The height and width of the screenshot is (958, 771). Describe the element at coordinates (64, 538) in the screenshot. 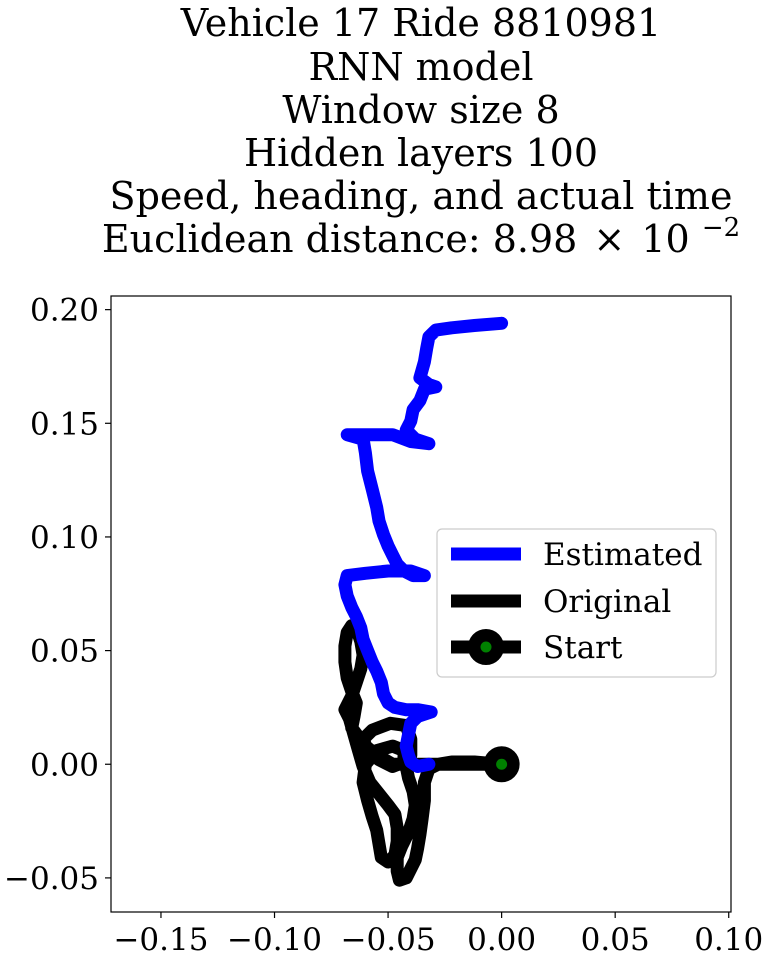

I see `y-tick-label: 0.10` at that location.